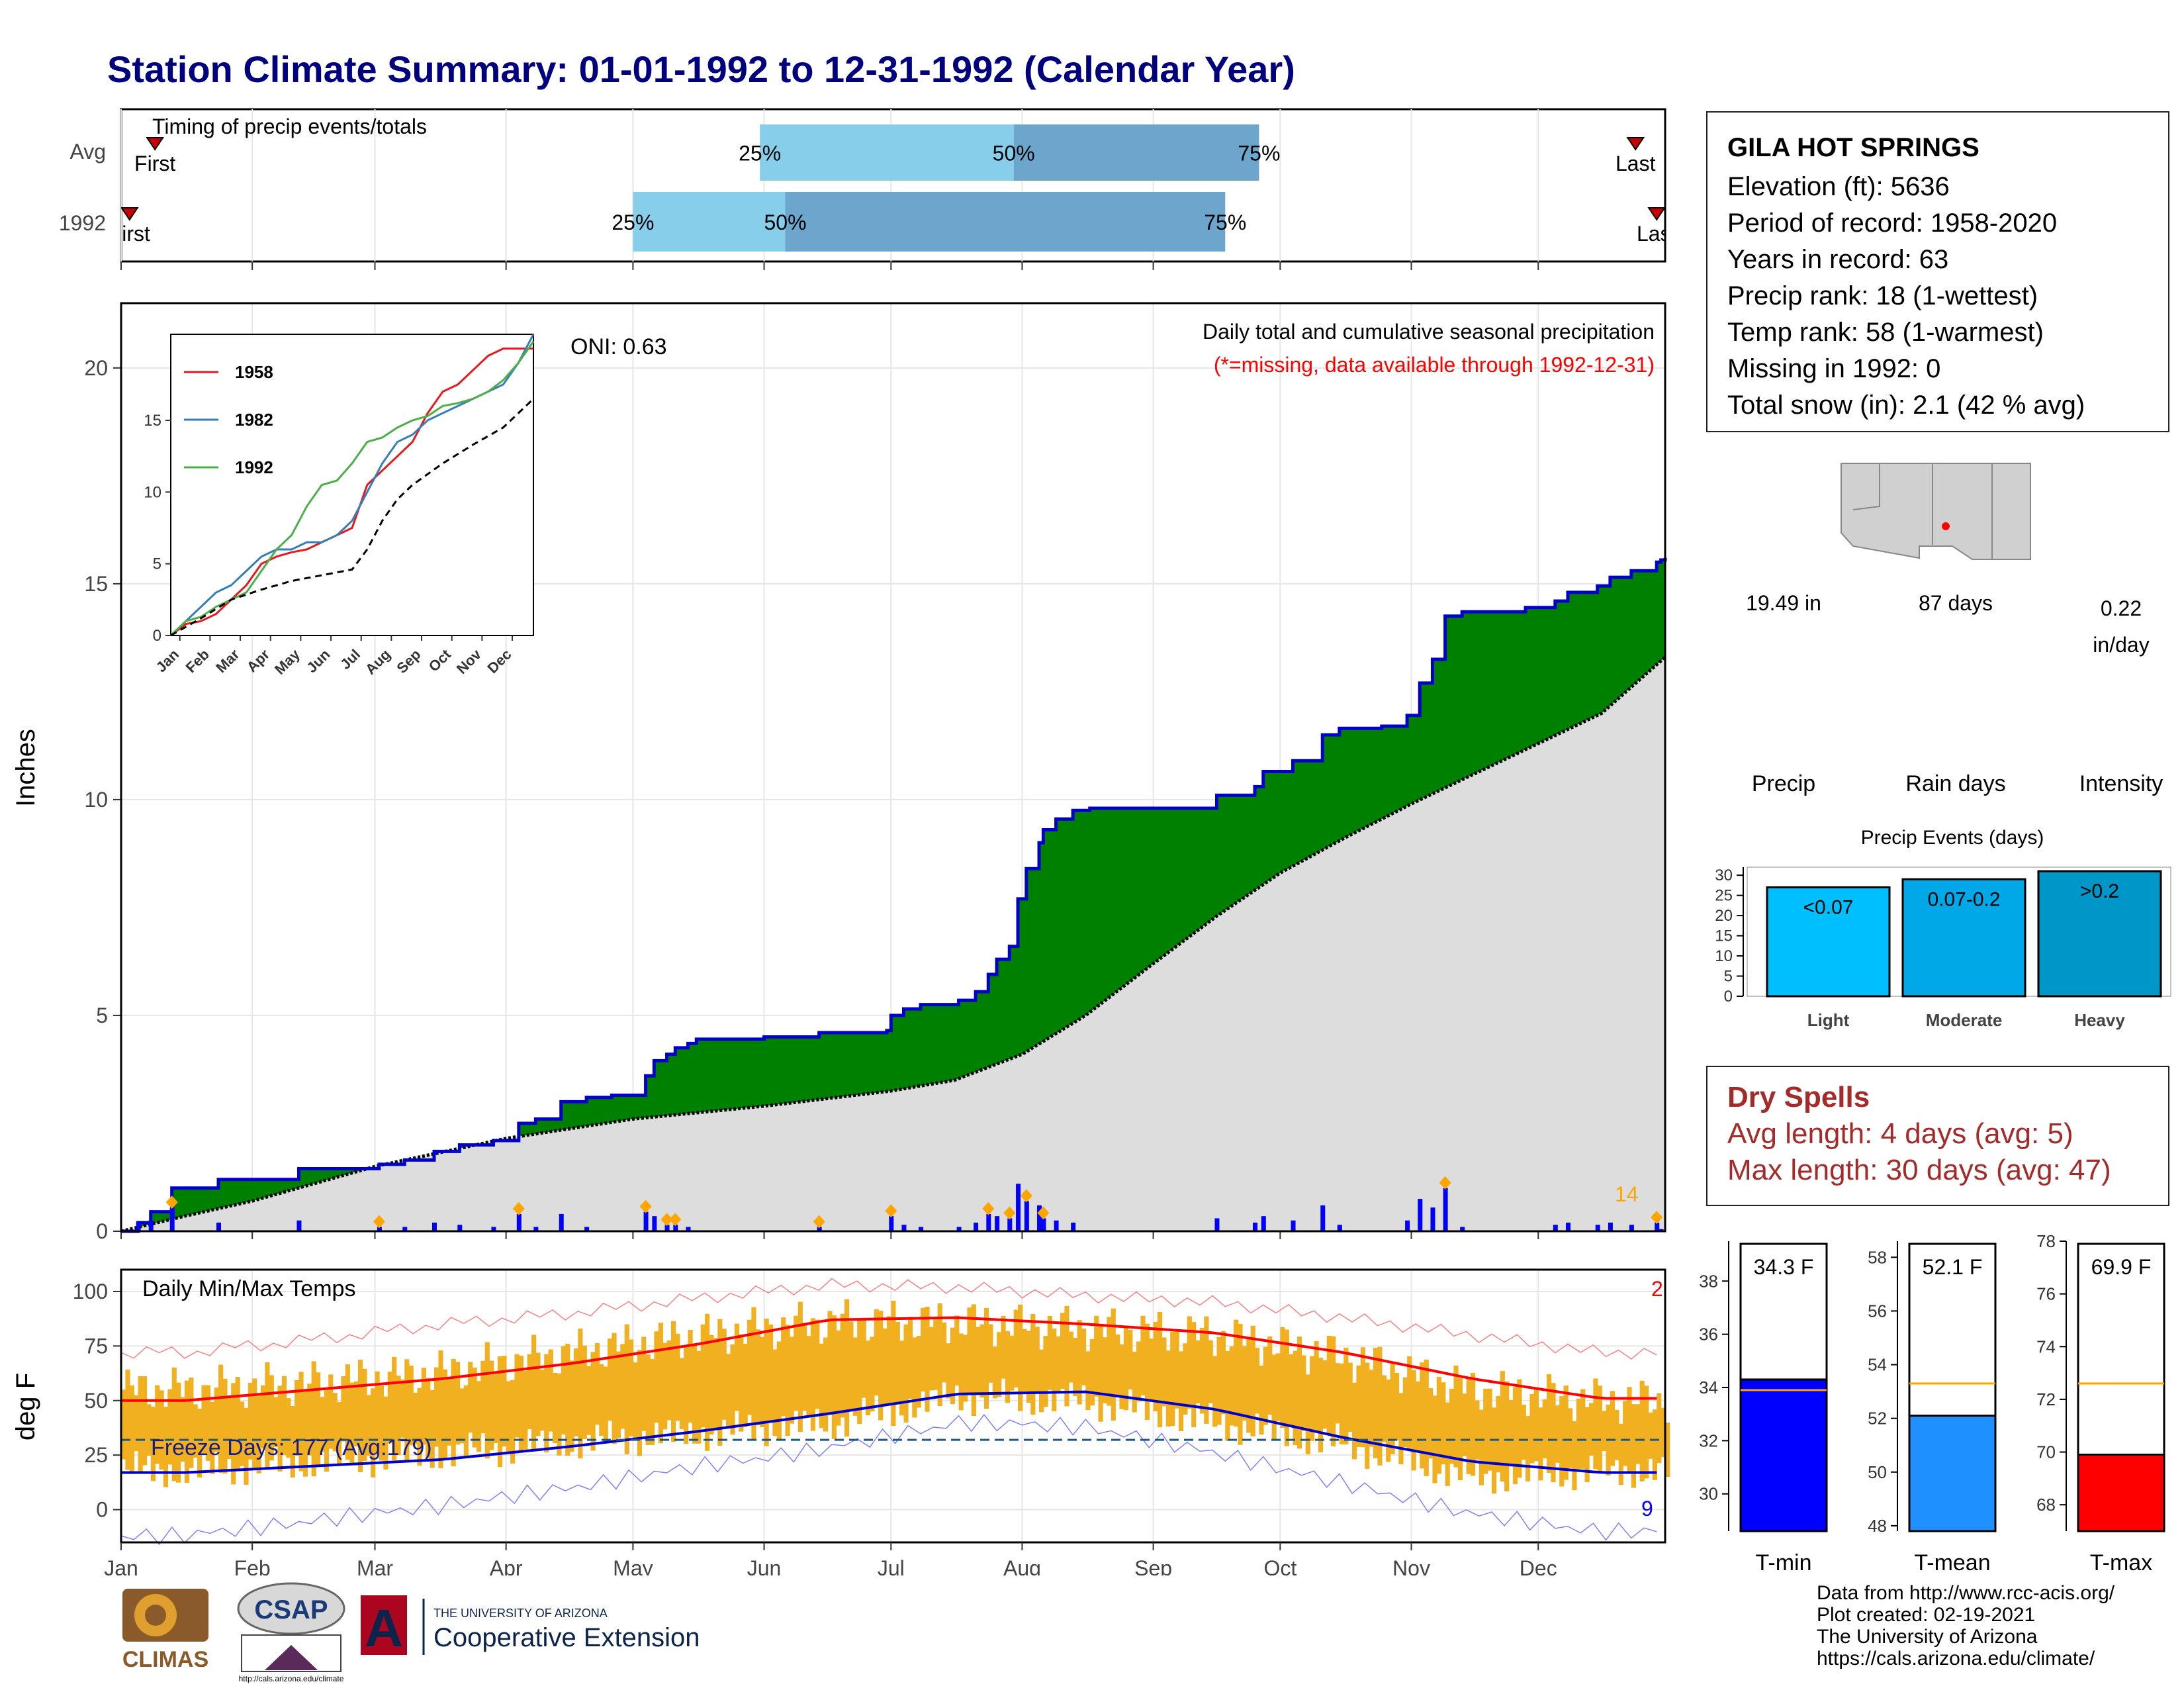  What do you see at coordinates (469, 661) in the screenshot?
I see `inset-xtick-label: Nov` at bounding box center [469, 661].